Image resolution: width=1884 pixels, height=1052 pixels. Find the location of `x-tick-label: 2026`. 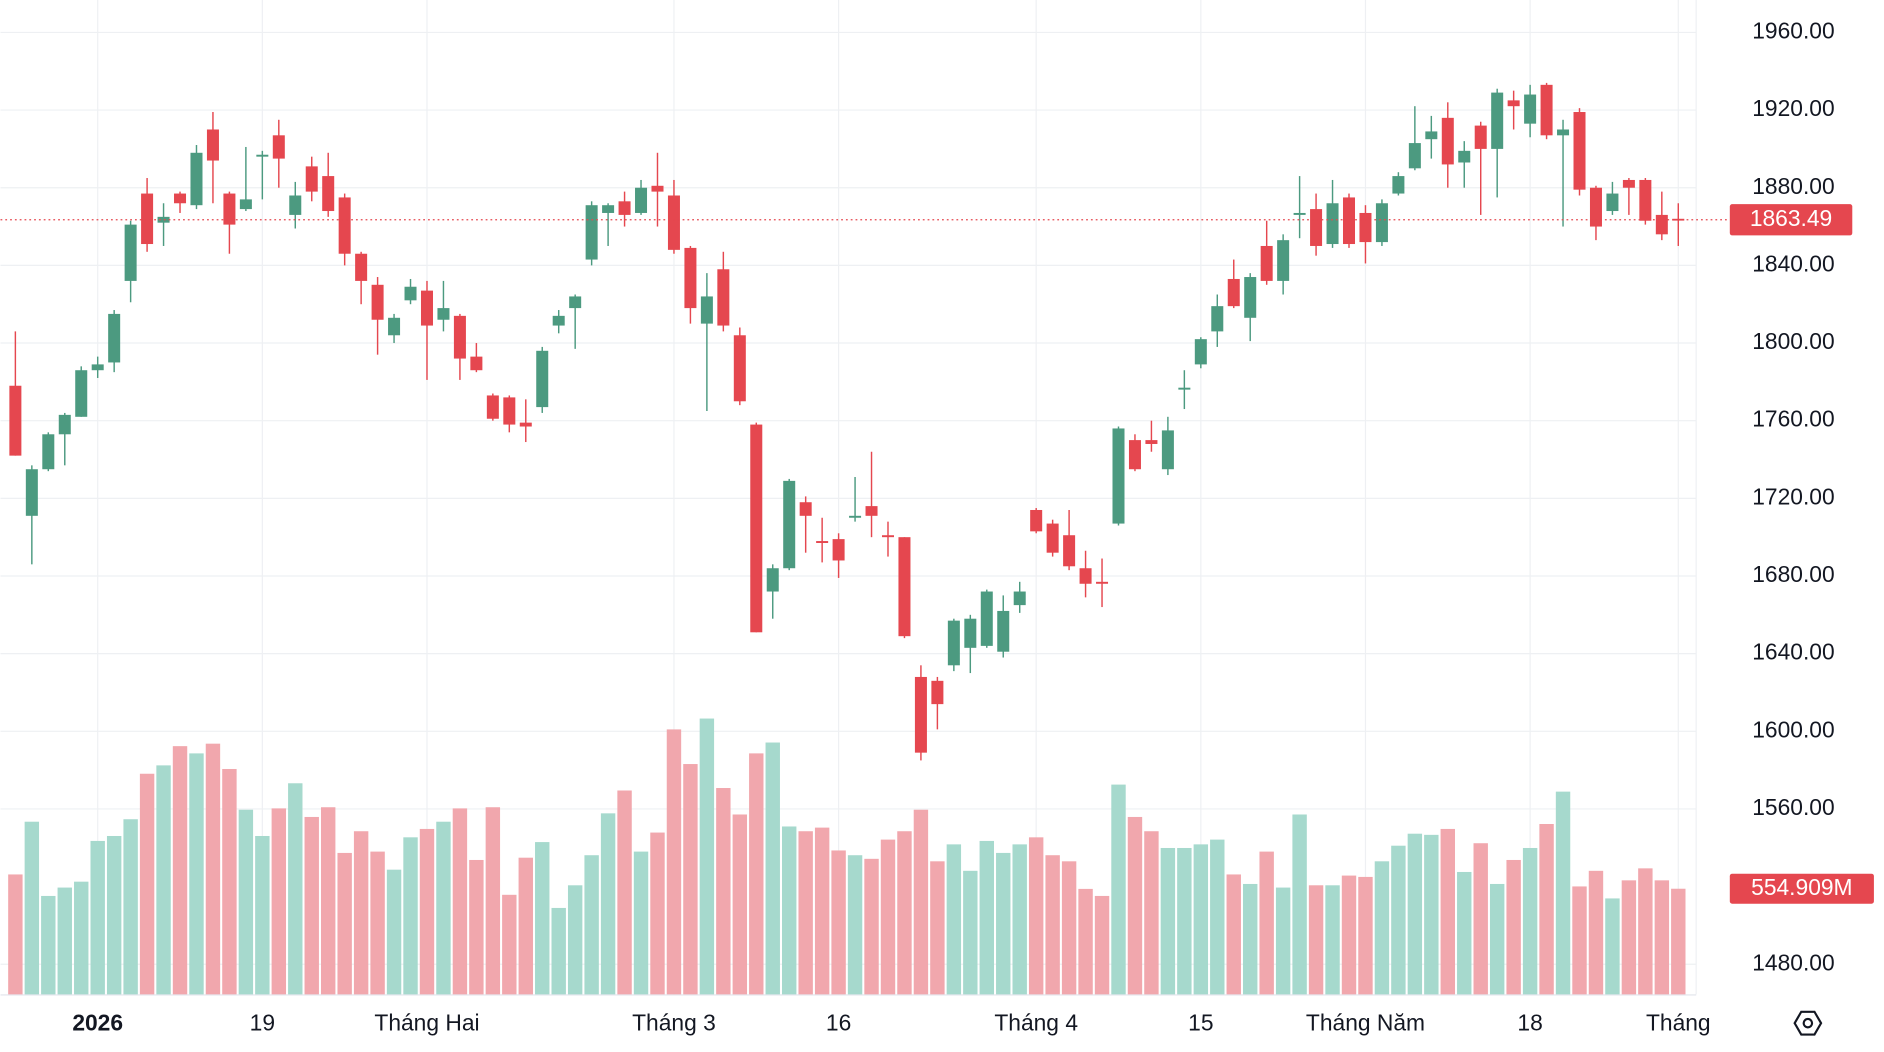

x-tick-label: 2026 is located at coordinates (97, 1022).